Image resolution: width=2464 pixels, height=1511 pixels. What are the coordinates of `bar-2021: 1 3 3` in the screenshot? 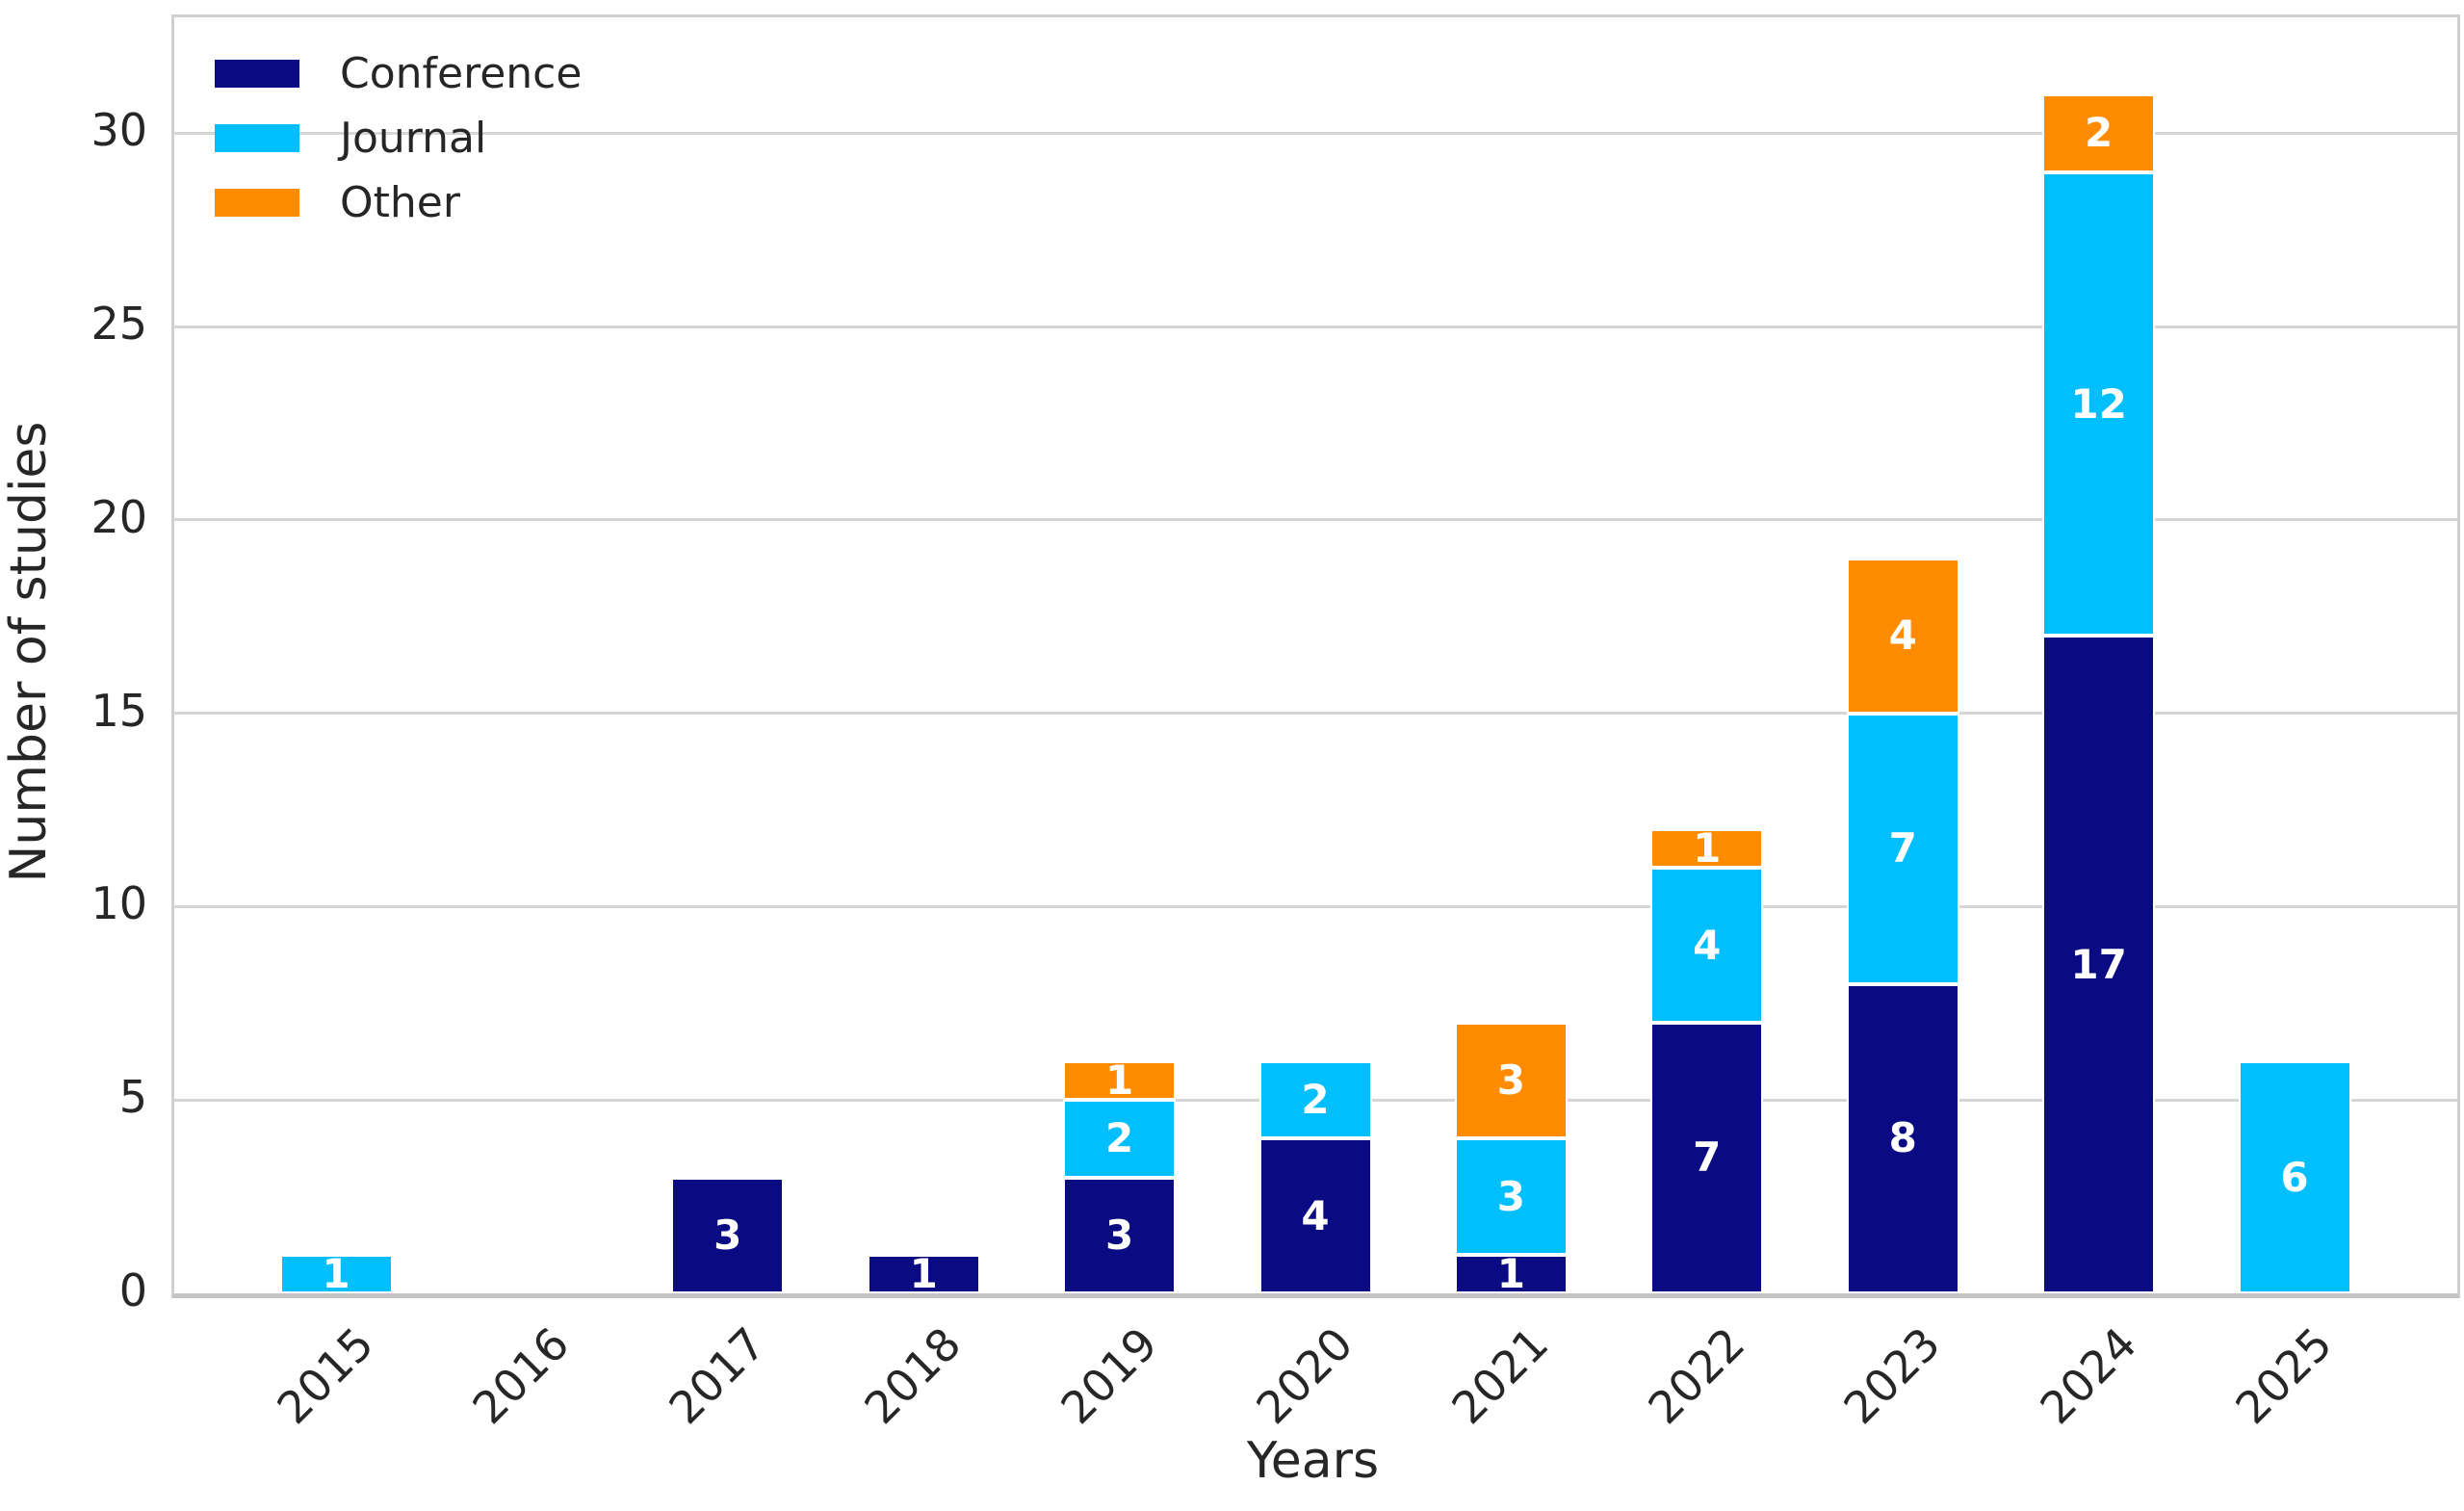 It's located at (1511, 1159).